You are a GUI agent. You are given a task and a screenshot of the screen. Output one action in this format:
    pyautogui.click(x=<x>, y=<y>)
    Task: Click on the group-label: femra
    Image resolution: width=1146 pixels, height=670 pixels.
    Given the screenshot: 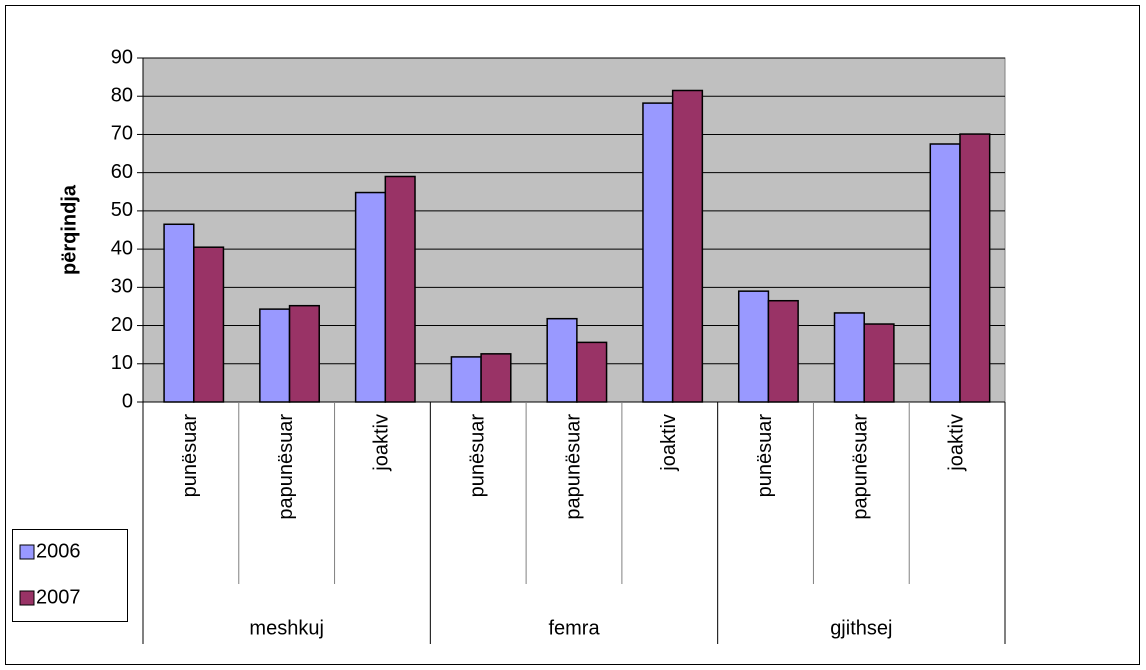 What is the action you would take?
    pyautogui.click(x=574, y=628)
    